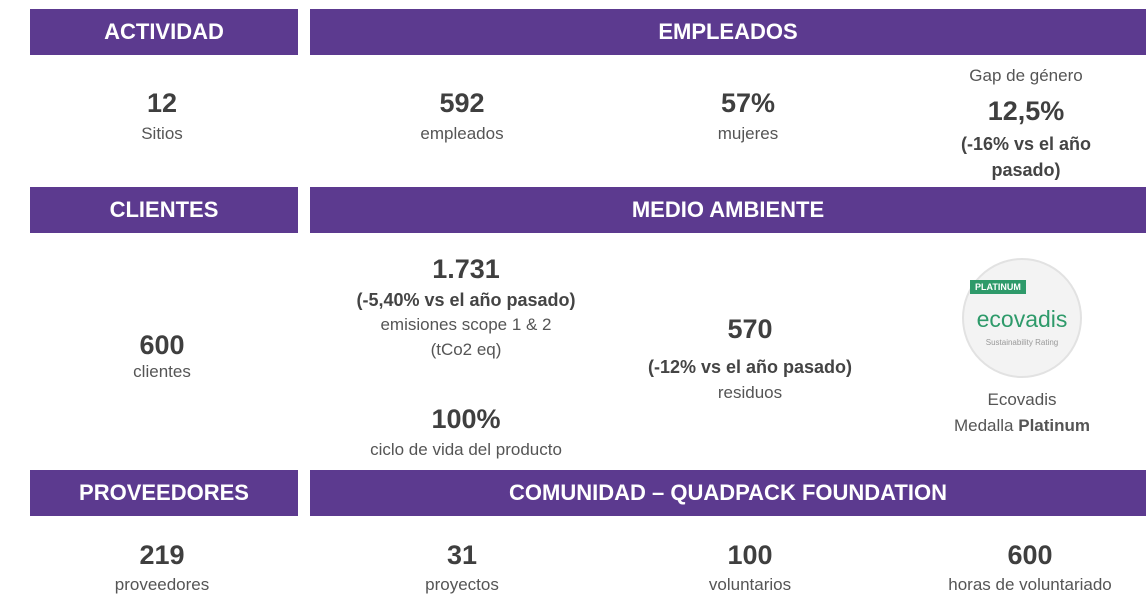 The width and height of the screenshot is (1146, 607). I want to click on stat-change: (-5,40% vs el año pasado), so click(466, 300).